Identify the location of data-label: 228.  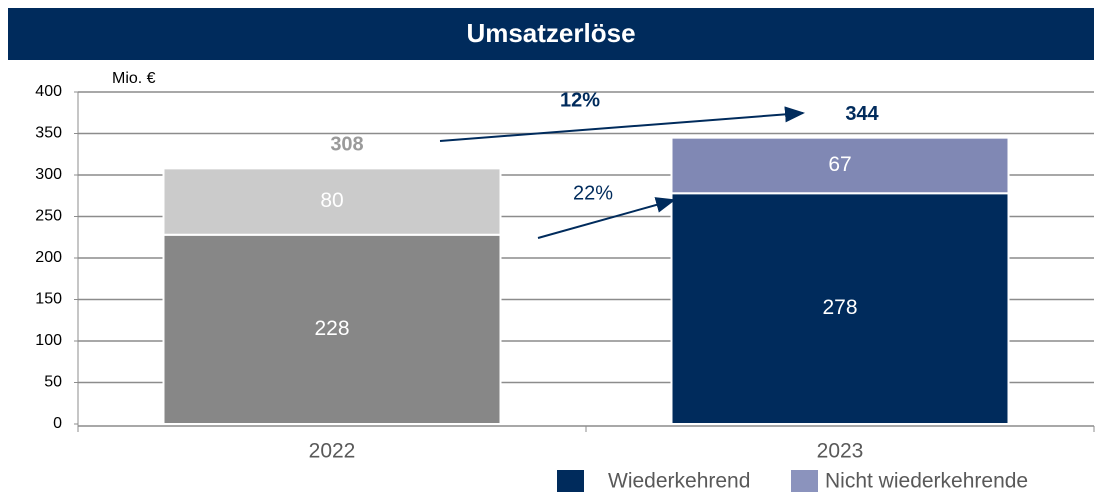
(331, 328).